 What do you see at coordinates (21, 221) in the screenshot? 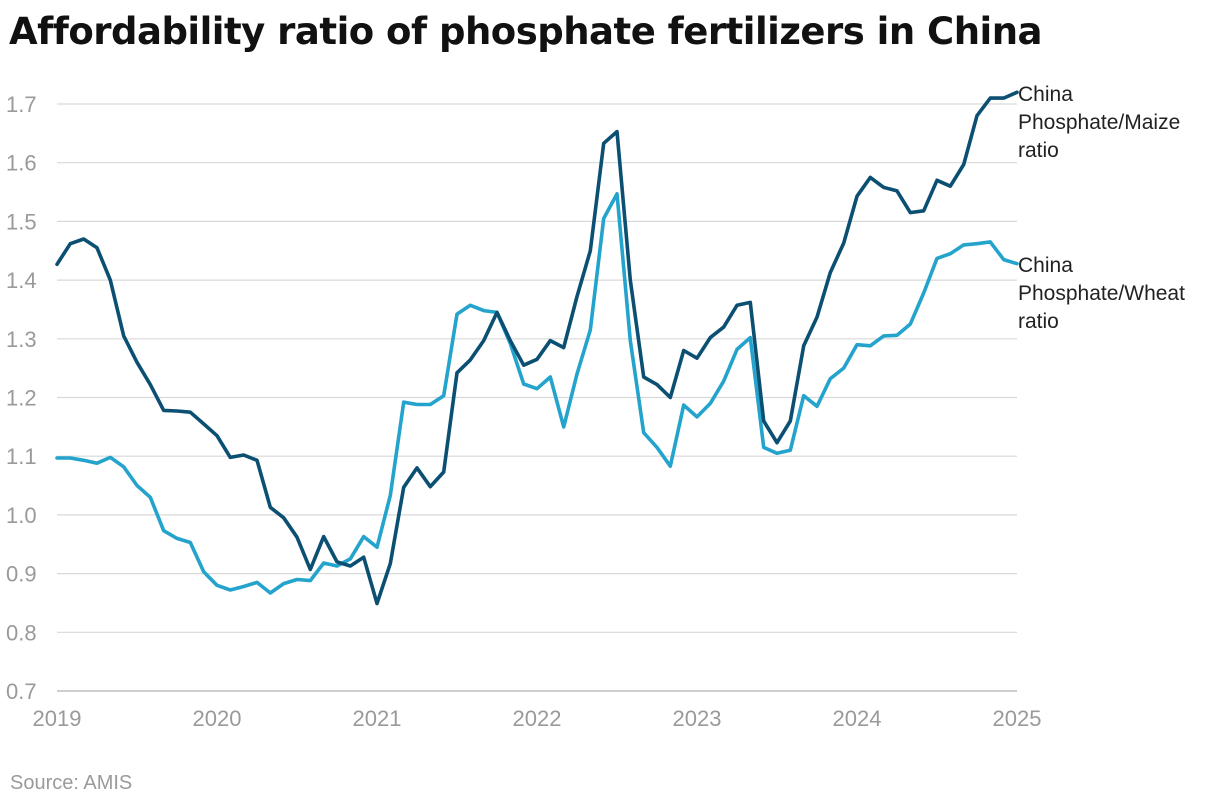
I see `y-tick-label: 1.5` at bounding box center [21, 221].